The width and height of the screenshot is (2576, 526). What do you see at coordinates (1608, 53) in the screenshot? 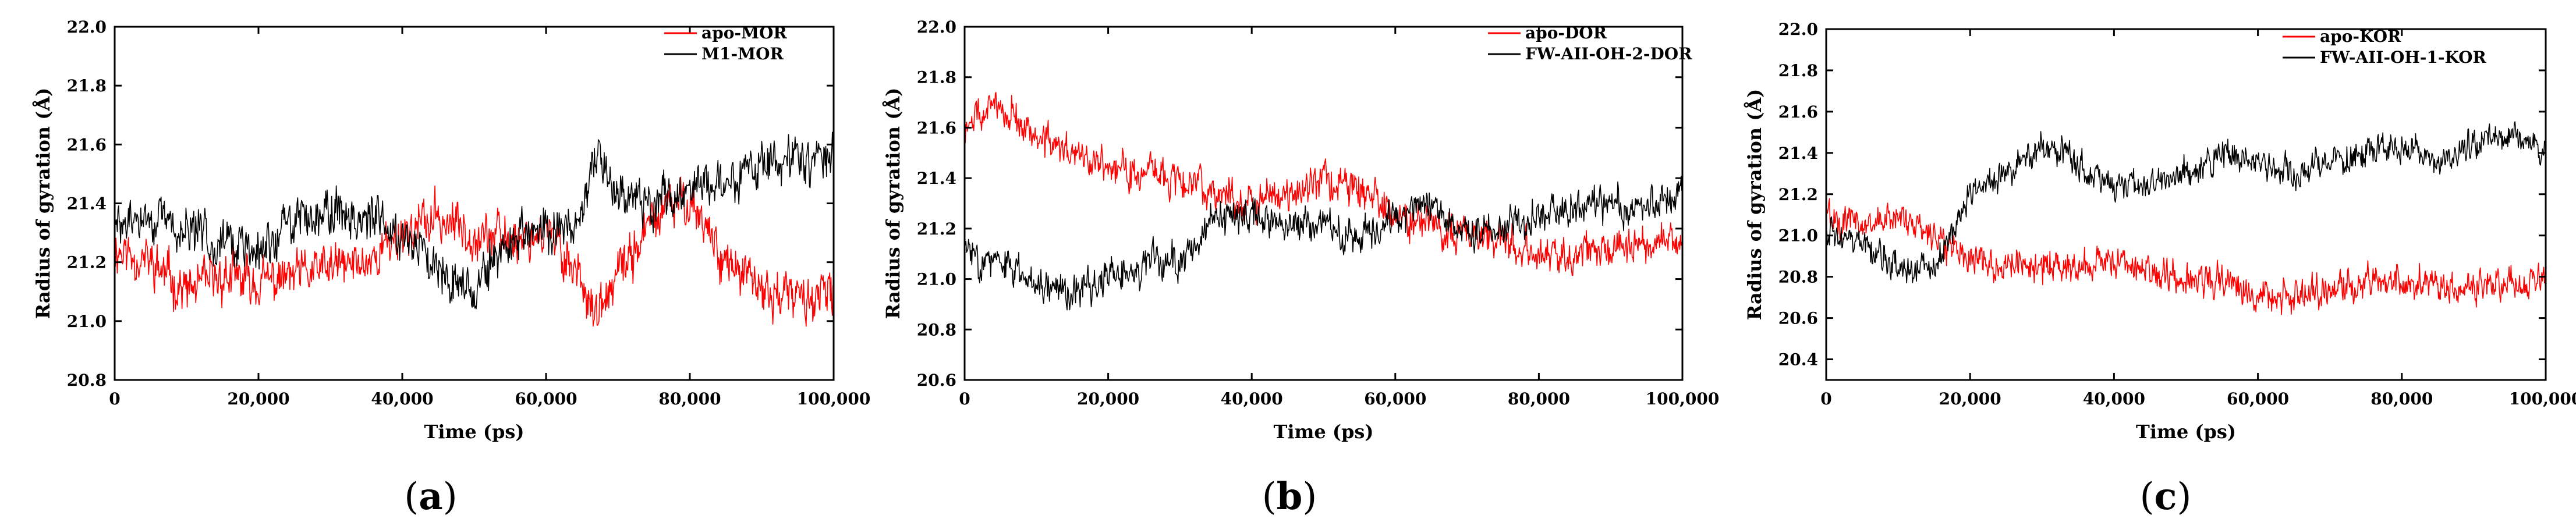
I see `legend-label: FW-AII-OH-2-DOR` at bounding box center [1608, 53].